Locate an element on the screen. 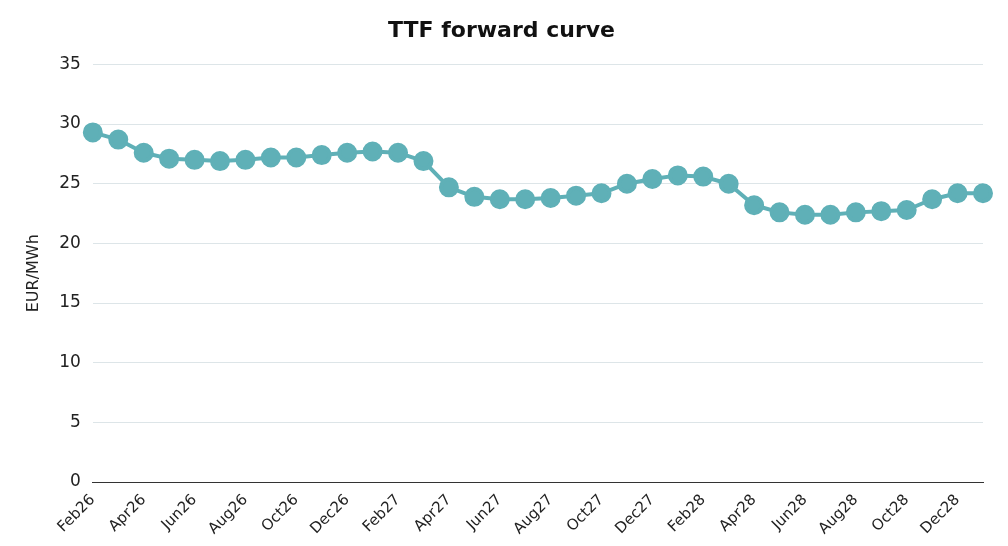 The width and height of the screenshot is (1008, 546). y-tick-label: 35 is located at coordinates (70, 62).